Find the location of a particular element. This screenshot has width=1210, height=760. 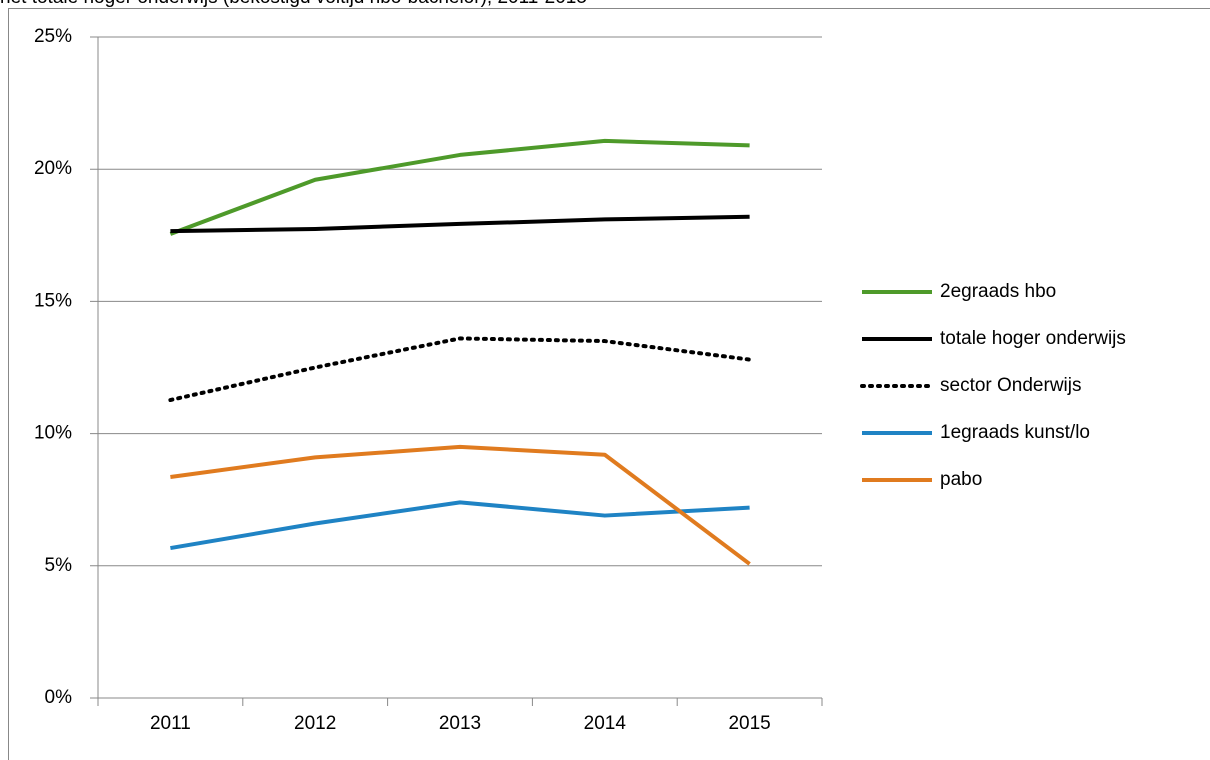

legend-label: totale hoger onderwijs is located at coordinates (1033, 338).